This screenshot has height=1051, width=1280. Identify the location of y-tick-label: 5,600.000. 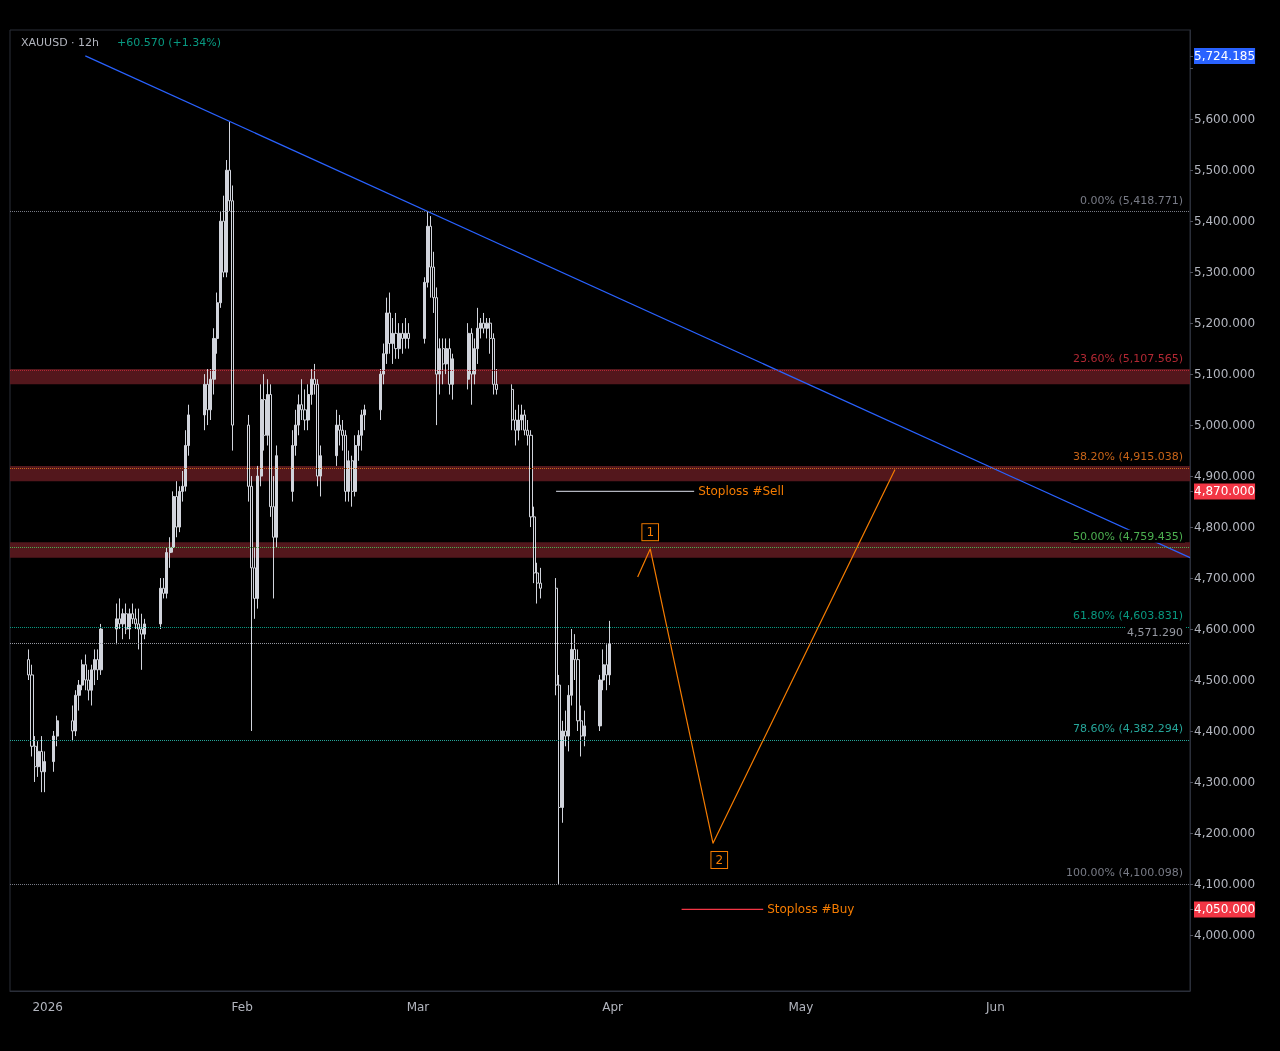
(1225, 119).